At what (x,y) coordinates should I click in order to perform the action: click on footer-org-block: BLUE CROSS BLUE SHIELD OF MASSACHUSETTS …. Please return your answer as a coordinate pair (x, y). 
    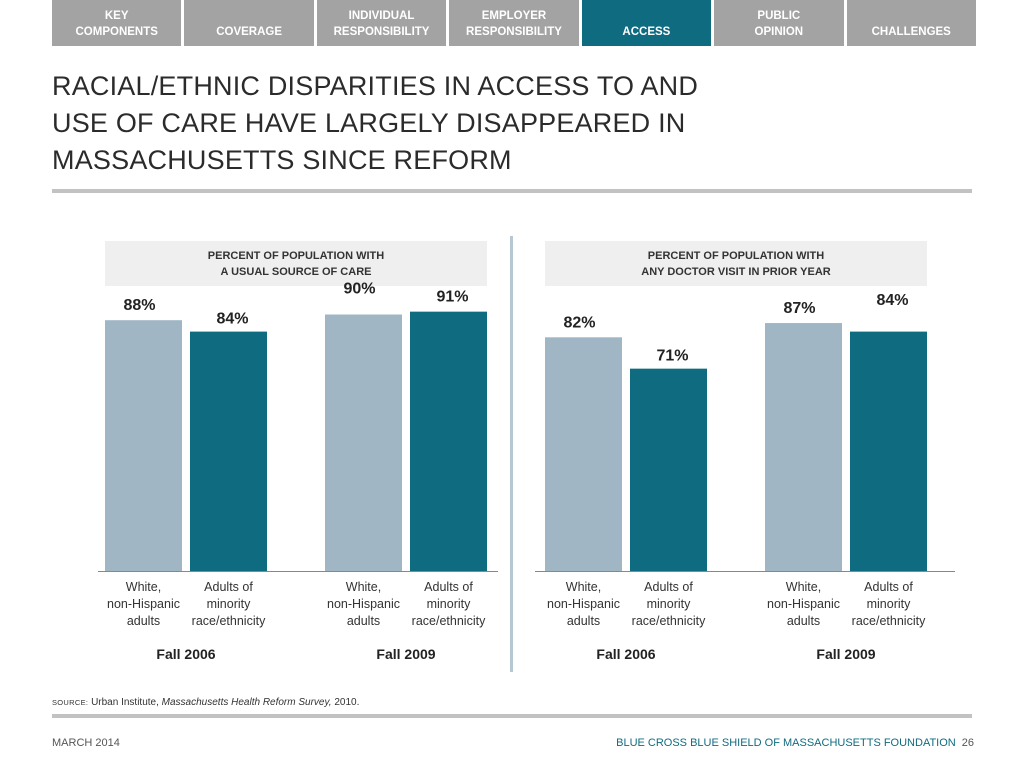
    Looking at the image, I should click on (795, 743).